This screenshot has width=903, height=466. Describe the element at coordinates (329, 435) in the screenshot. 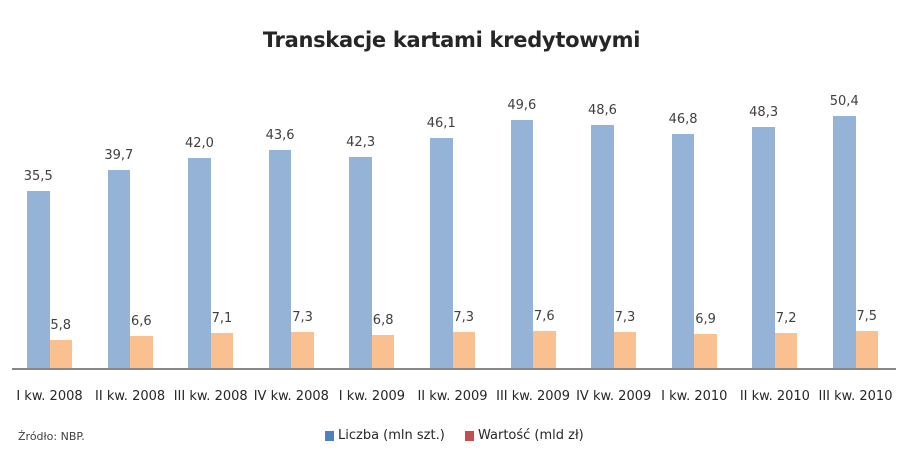

I see `legend-swatch-liczba` at that location.